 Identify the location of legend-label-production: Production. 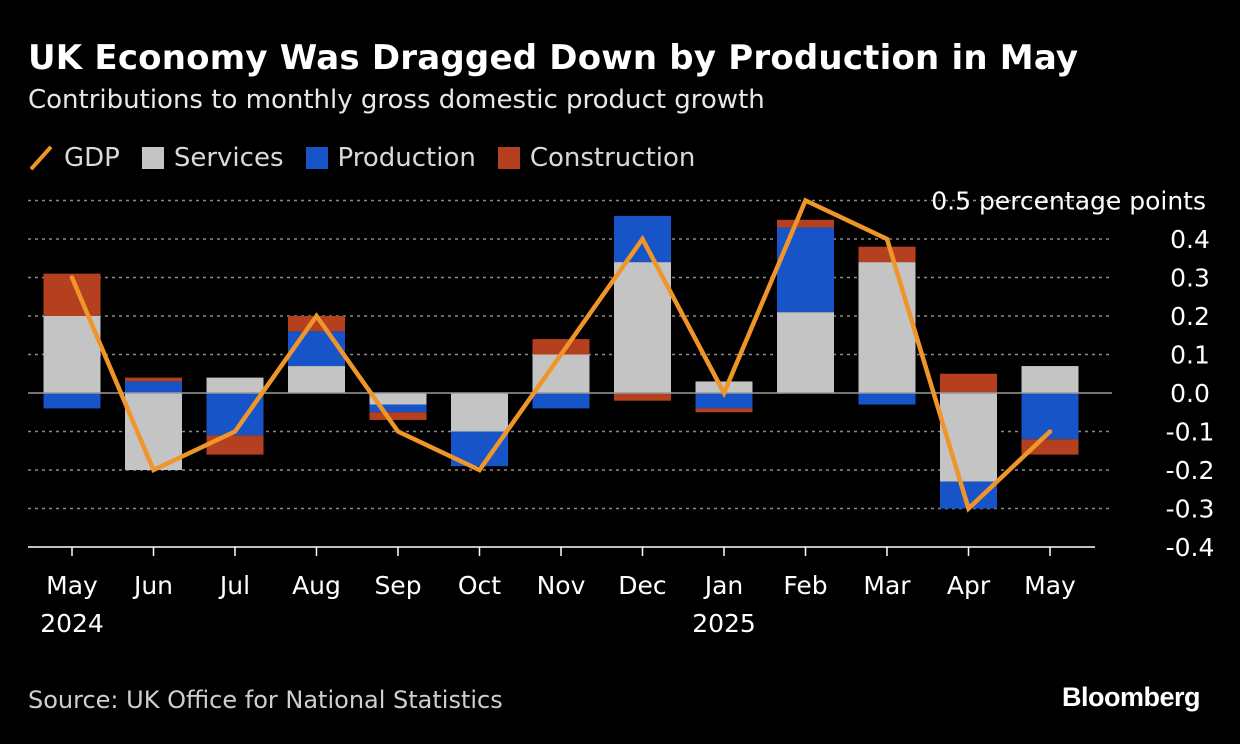
(406, 158).